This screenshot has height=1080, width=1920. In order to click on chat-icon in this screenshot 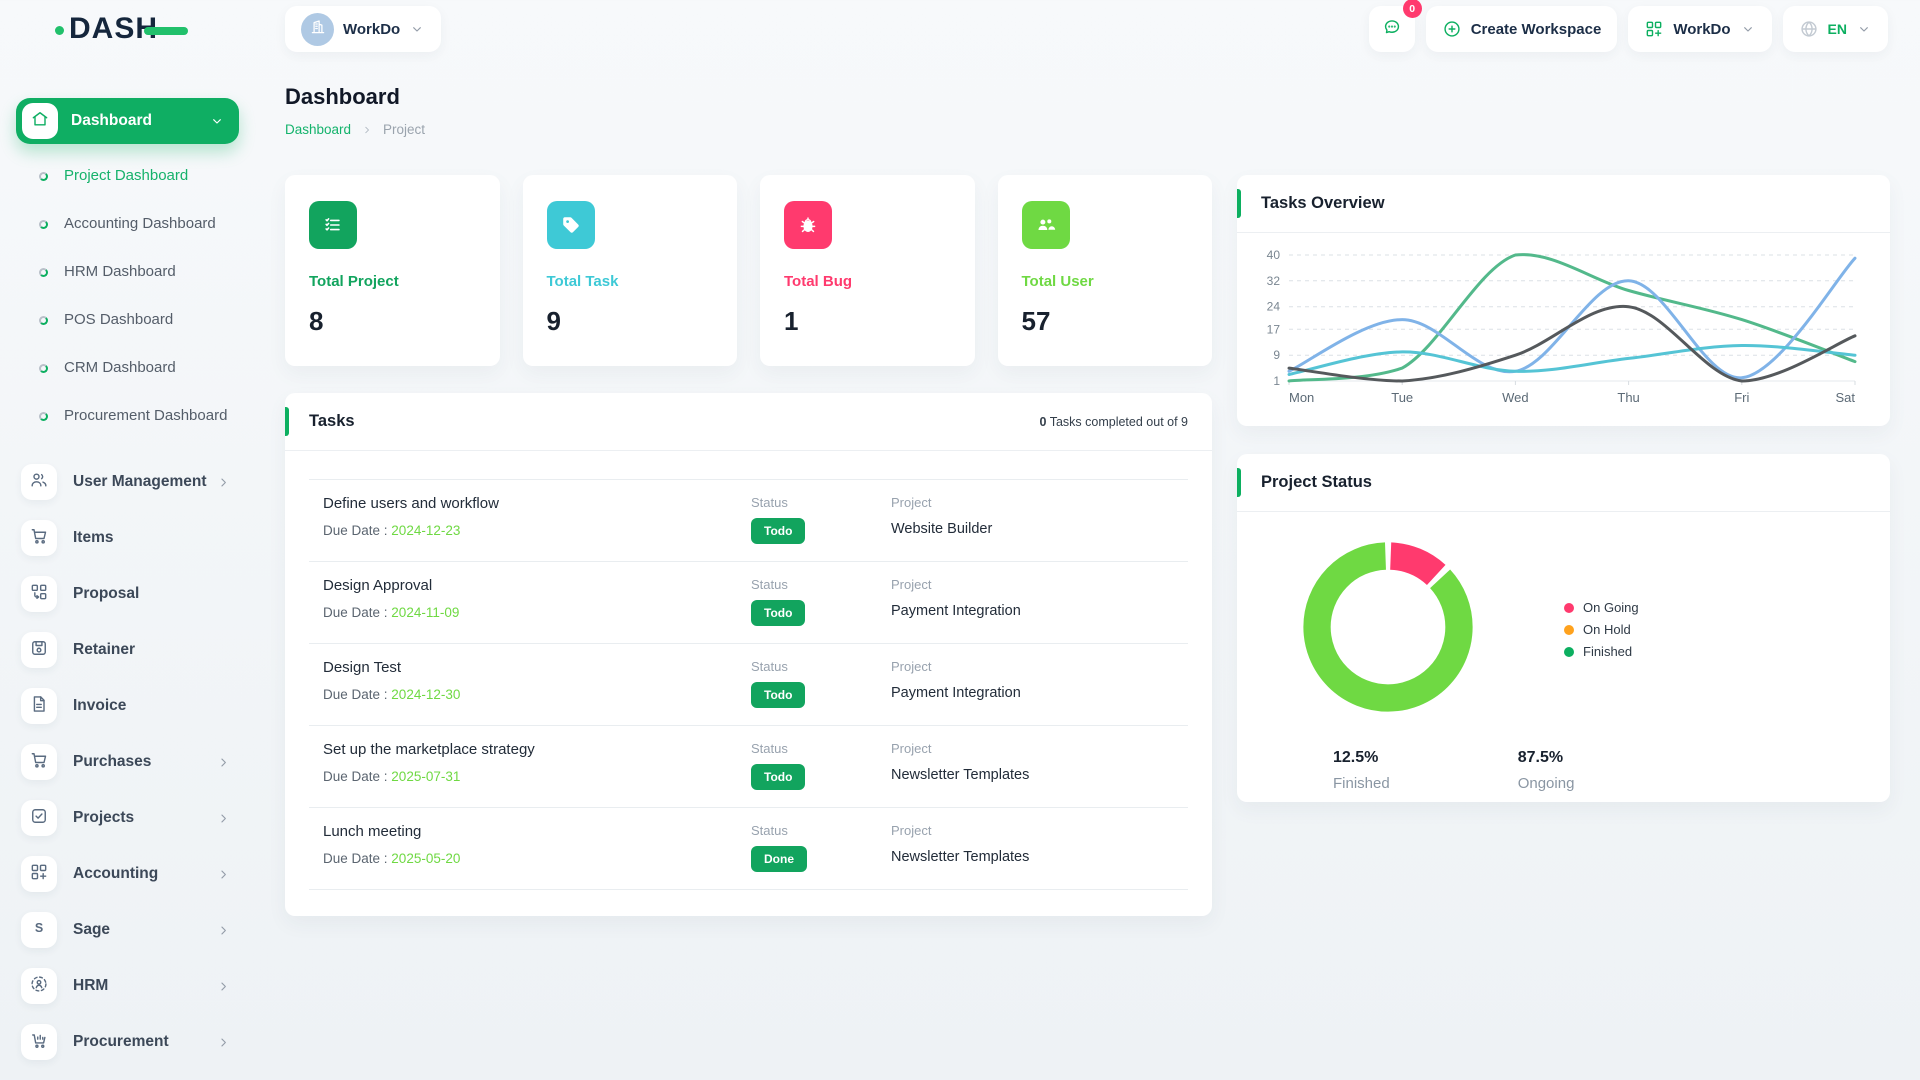, I will do `click(1392, 29)`.